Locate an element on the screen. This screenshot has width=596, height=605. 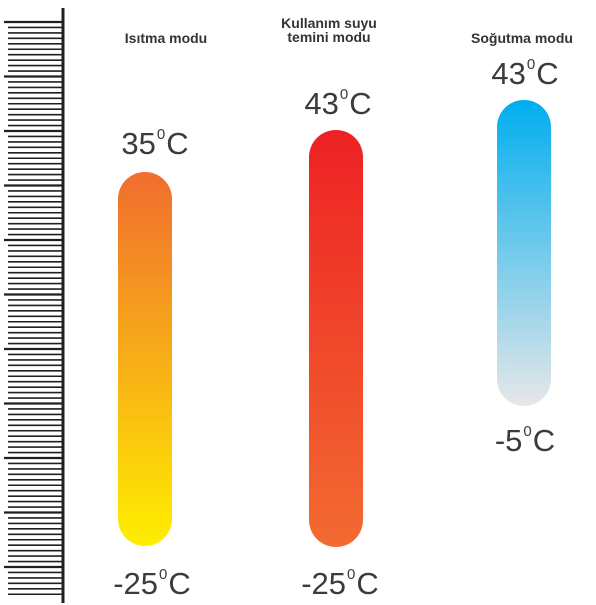
hot-water-mode-title: Kullanım suyu temini modu is located at coordinates (329, 30).